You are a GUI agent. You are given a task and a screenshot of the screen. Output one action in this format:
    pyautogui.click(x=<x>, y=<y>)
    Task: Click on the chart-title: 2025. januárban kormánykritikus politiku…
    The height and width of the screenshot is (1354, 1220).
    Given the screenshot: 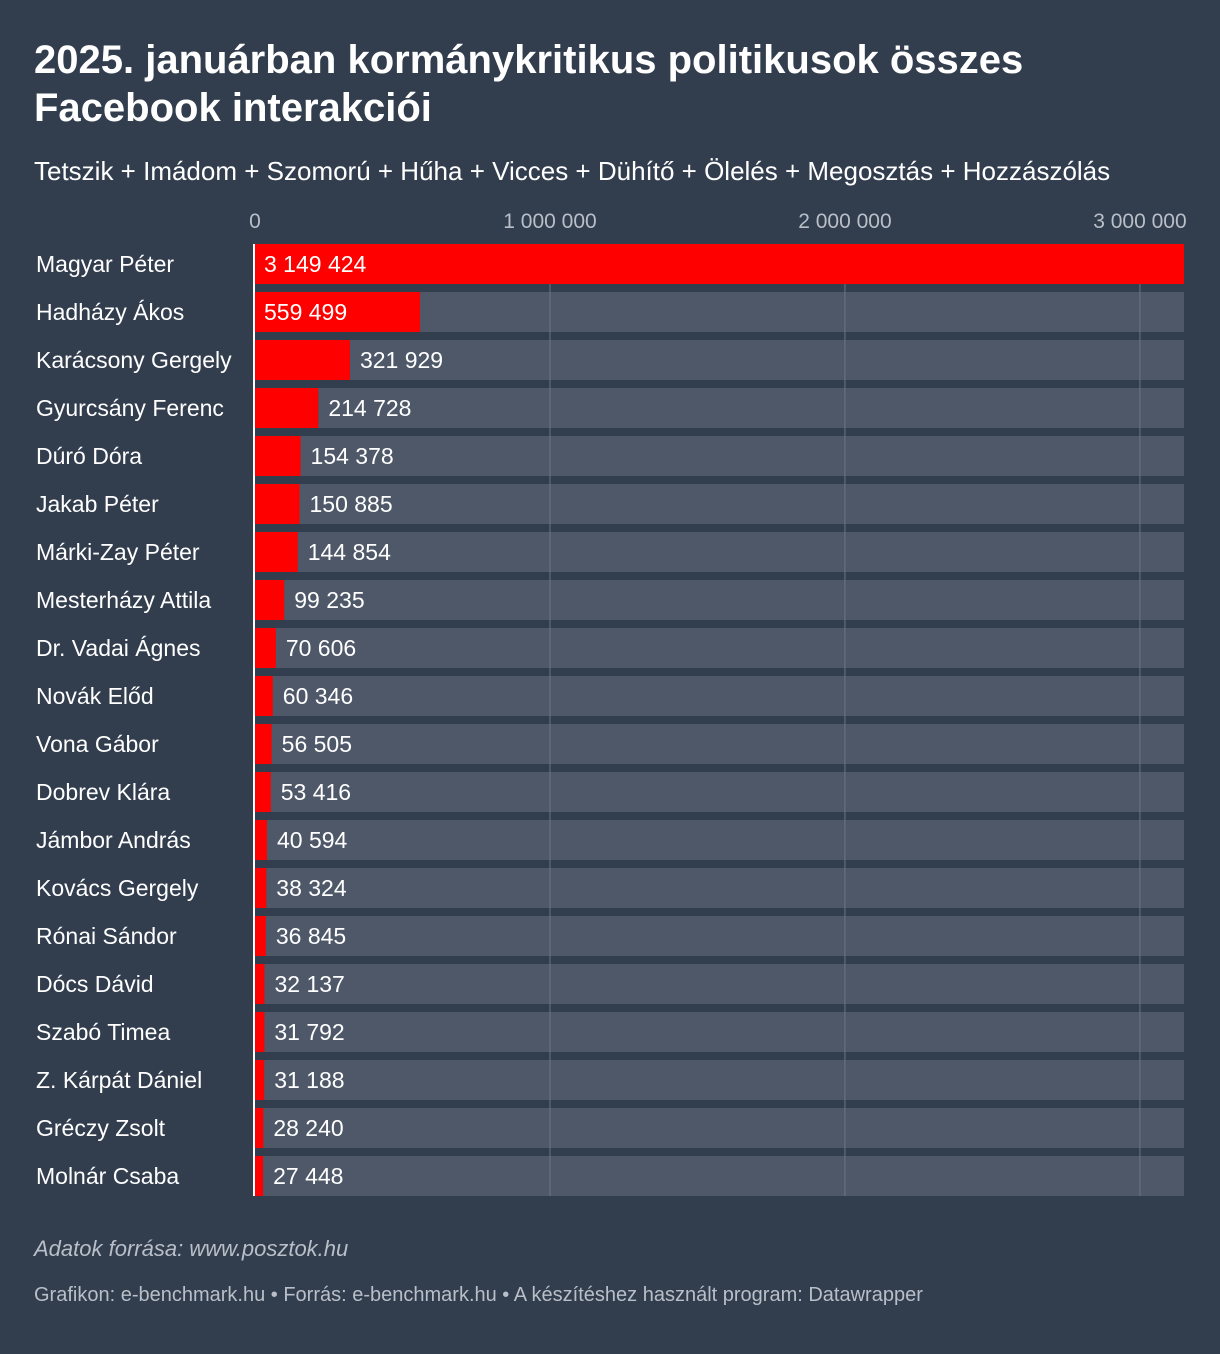 What is the action you would take?
    pyautogui.click(x=529, y=84)
    